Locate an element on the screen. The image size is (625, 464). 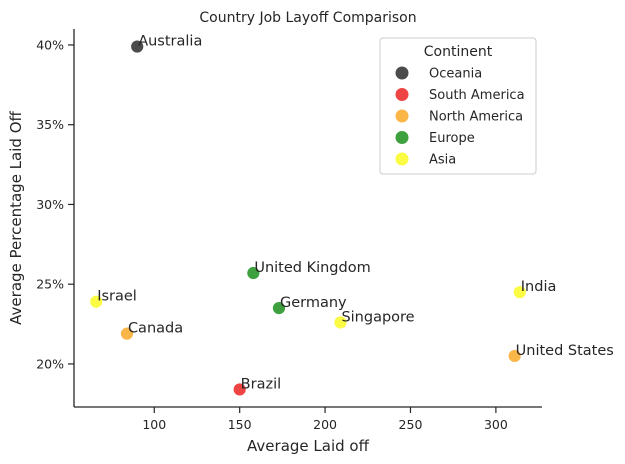
y-tick-label: 30% is located at coordinates (50, 204).